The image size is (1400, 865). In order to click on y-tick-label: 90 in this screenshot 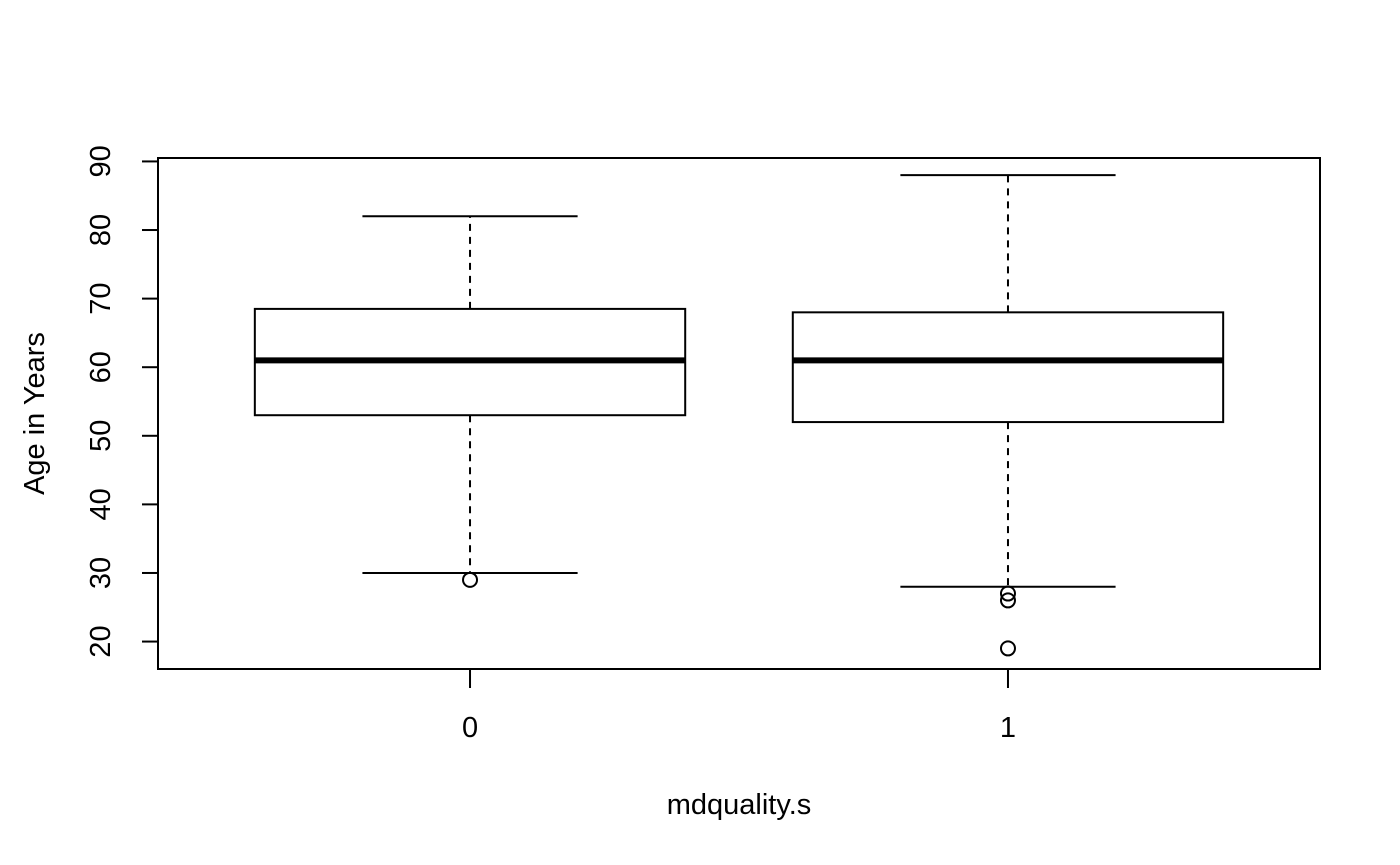, I will do `click(101, 161)`.